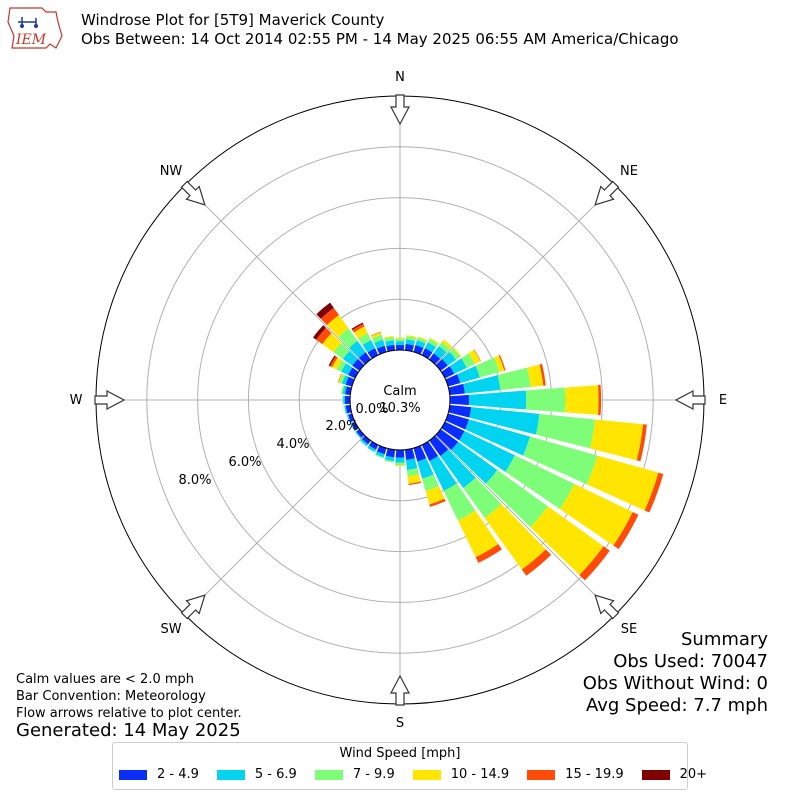 The image size is (800, 800). Describe the element at coordinates (105, 679) in the screenshot. I see `calm-note: Calm values are < 2.0 mph` at that location.